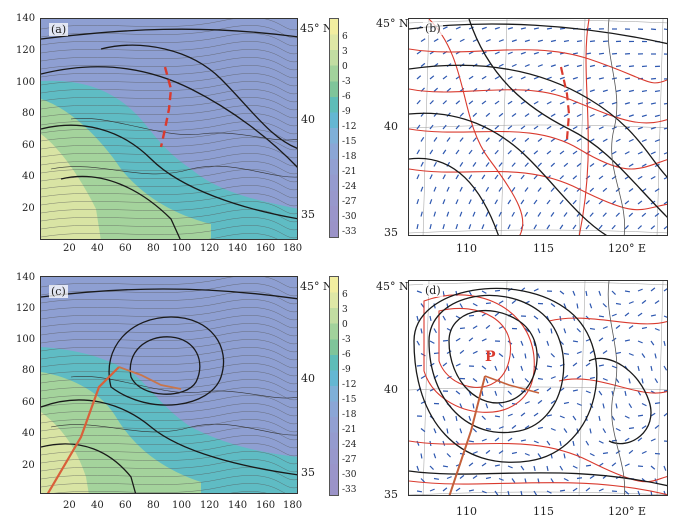  Describe the element at coordinates (83, 429) in the screenshot. I see `section-line` at that location.